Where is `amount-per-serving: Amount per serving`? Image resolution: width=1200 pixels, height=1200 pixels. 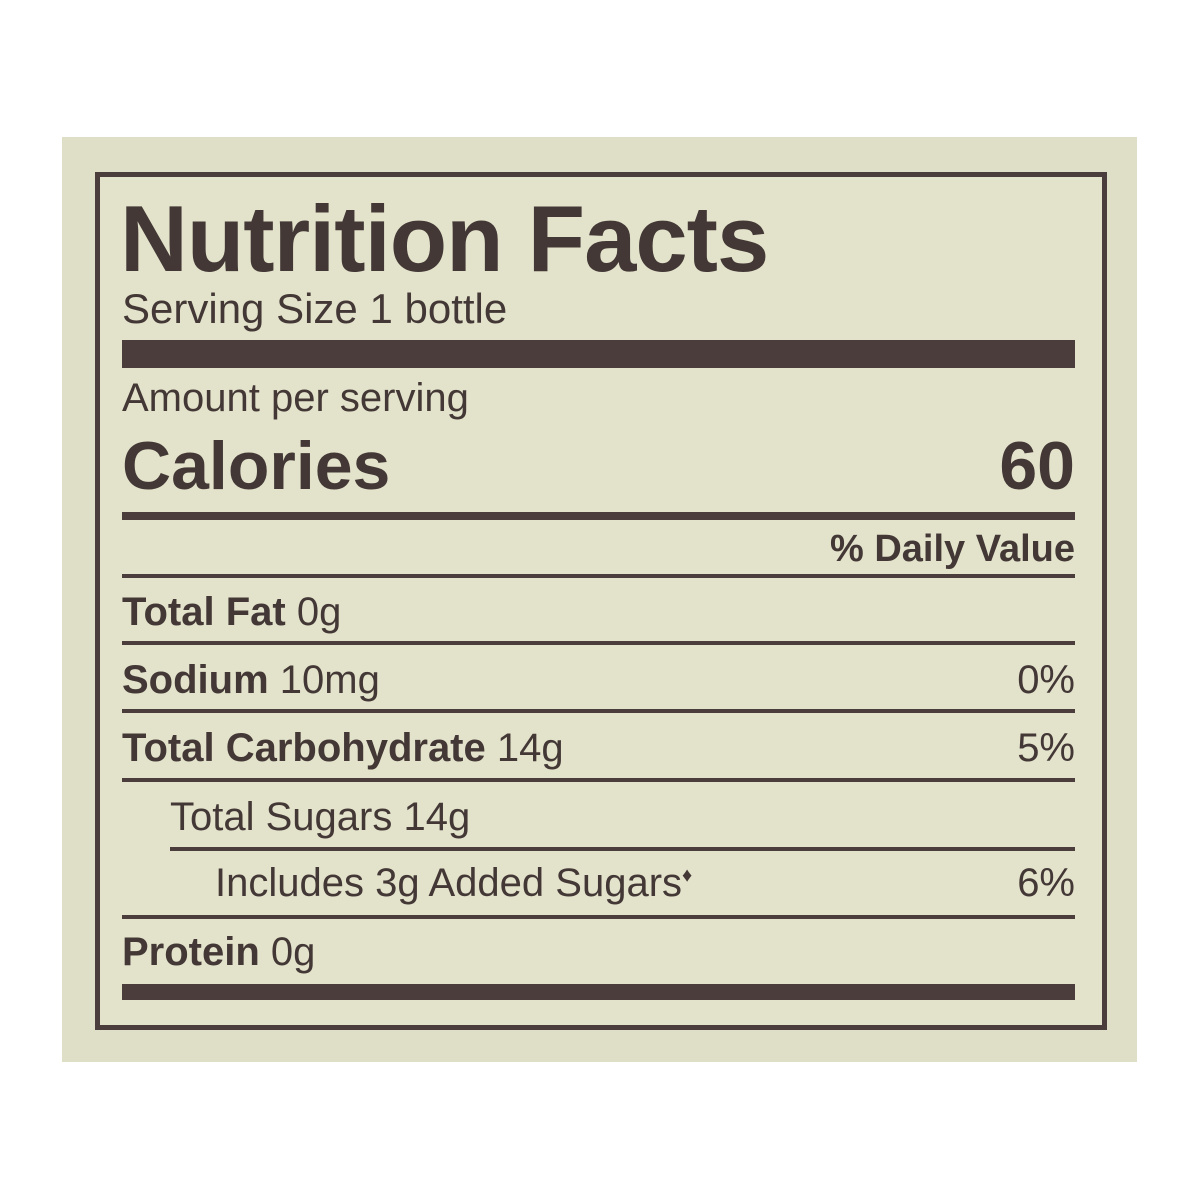 amount-per-serving: Amount per serving is located at coordinates (295, 398).